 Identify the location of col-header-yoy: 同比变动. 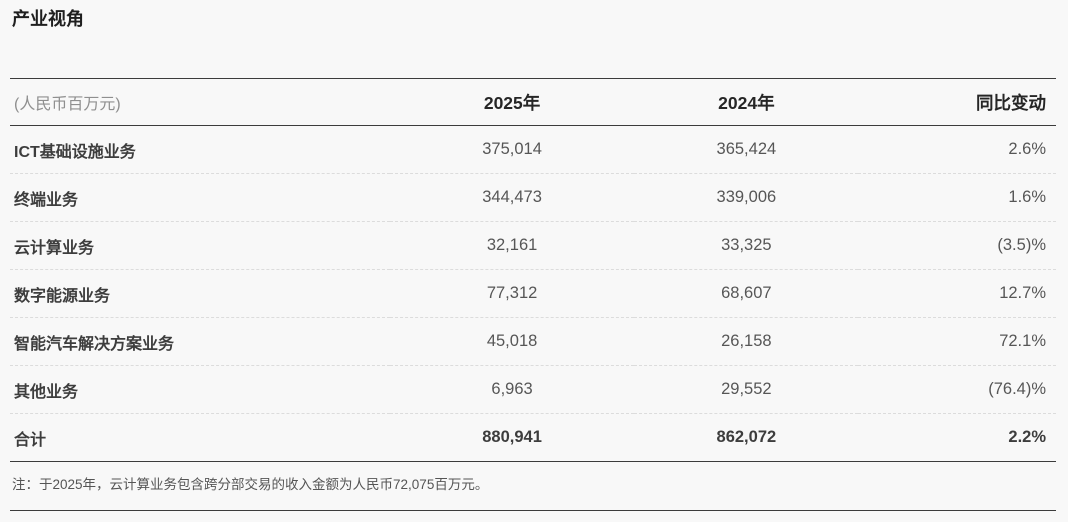
(957, 102).